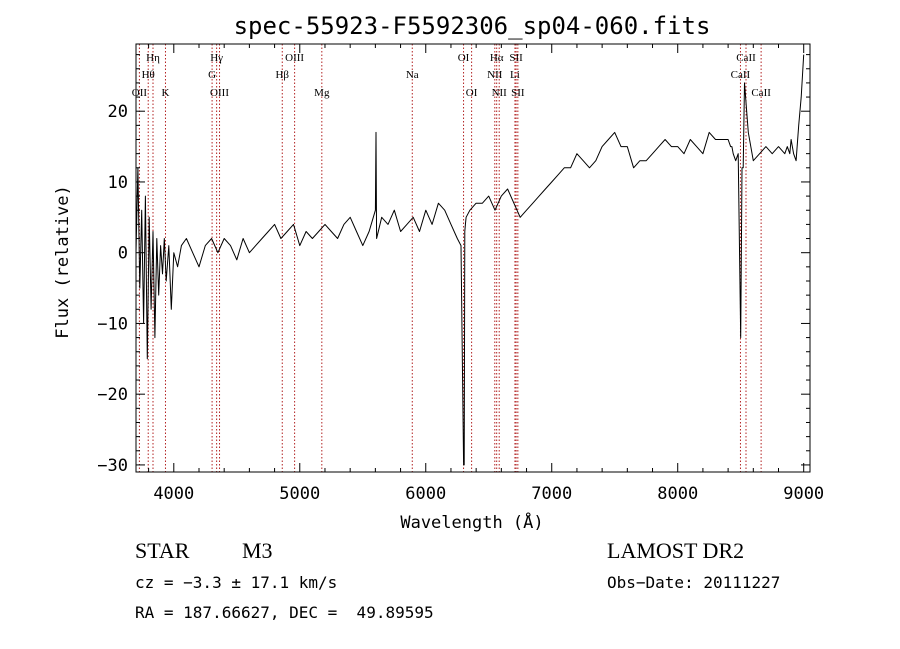 This screenshot has height=649, width=900. I want to click on spectral-line-label: Hη, so click(153, 58).